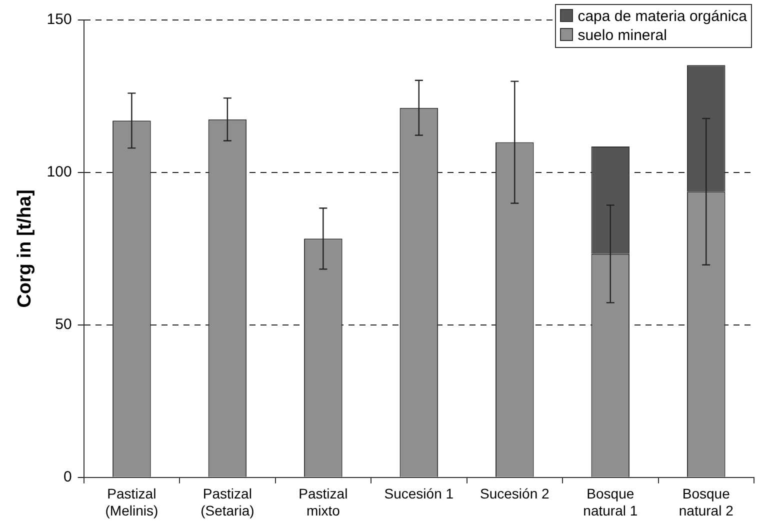 Image resolution: width=764 pixels, height=528 pixels. What do you see at coordinates (661, 16) in the screenshot?
I see `legend-label: capa de materia orgánica` at bounding box center [661, 16].